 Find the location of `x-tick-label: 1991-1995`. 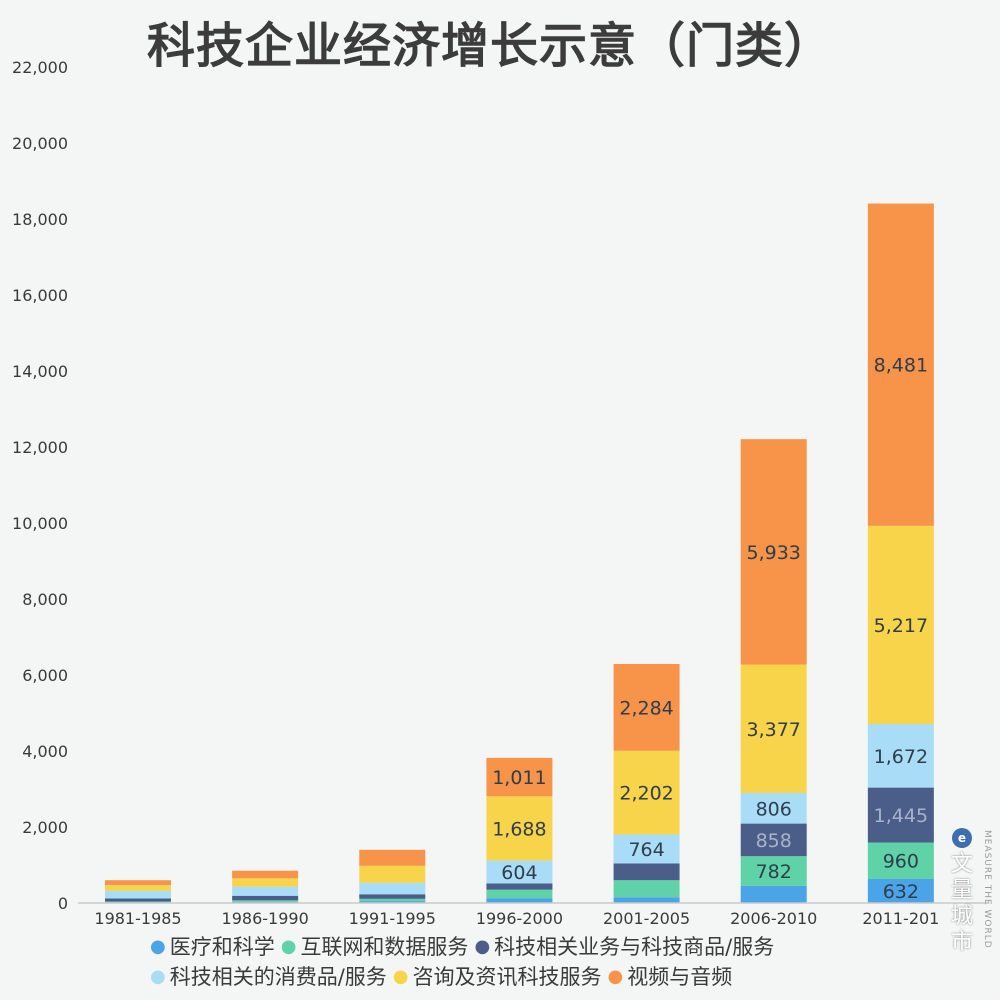

x-tick-label: 1991-1995 is located at coordinates (392, 918).